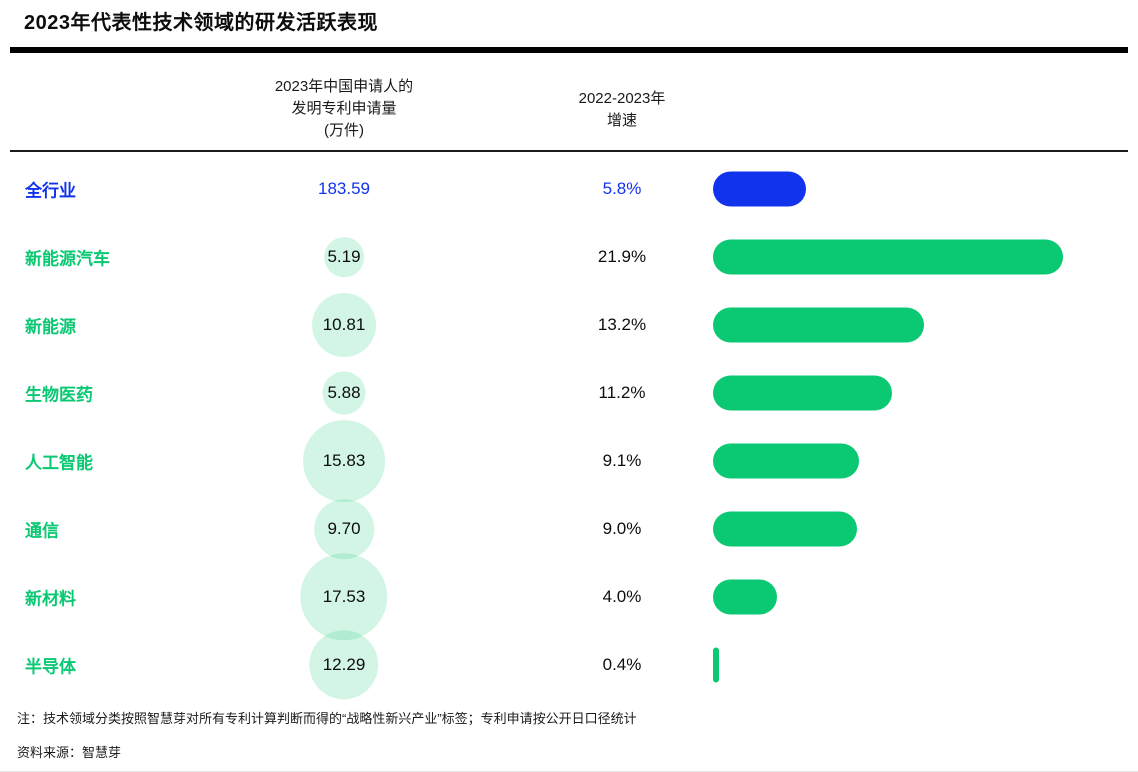 The height and width of the screenshot is (772, 1138). Describe the element at coordinates (569, 665) in the screenshot. I see `table-row: 半导体 12.29 0.4%` at that location.